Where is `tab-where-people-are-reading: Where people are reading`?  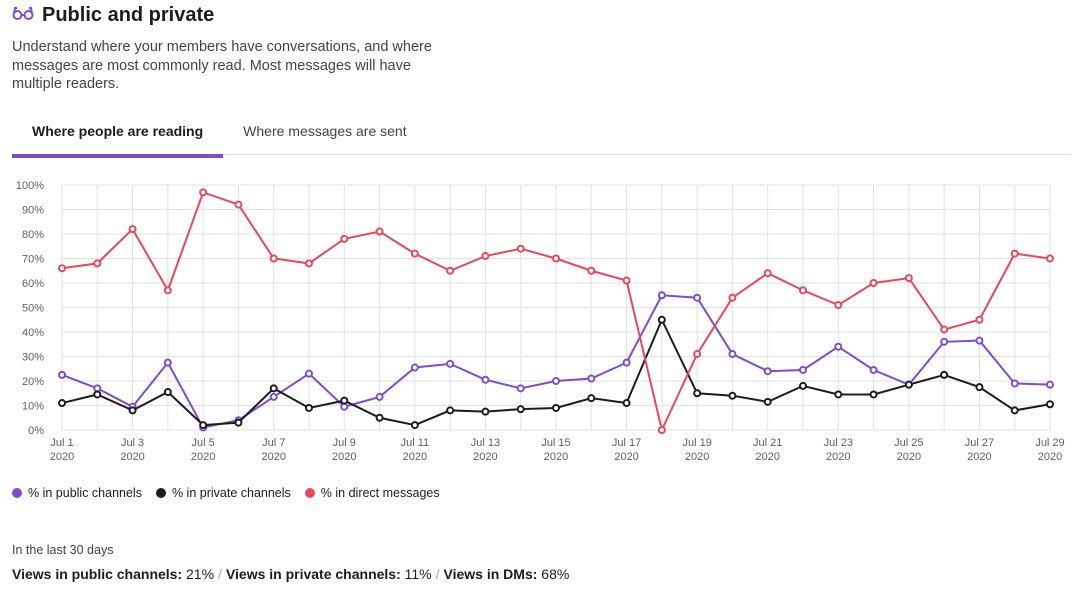
tab-where-people-are-reading: Where people are reading is located at coordinates (118, 138).